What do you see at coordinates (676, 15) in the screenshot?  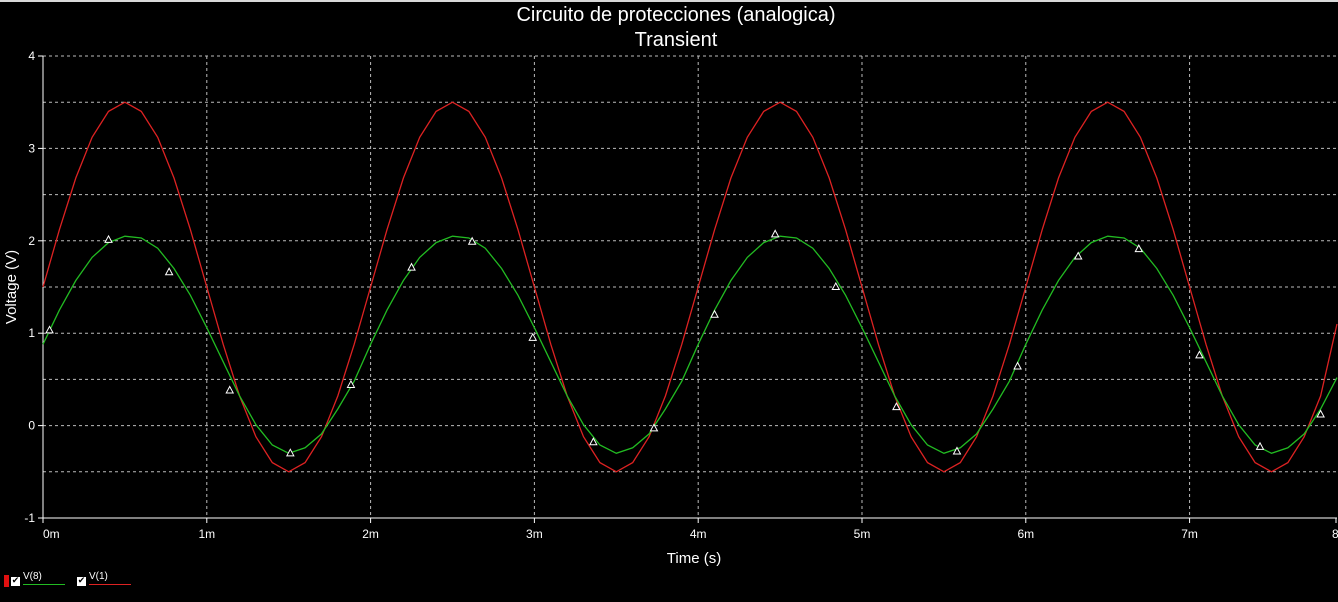 I see `chart-title: Circuito de protecciones (analogica)` at bounding box center [676, 15].